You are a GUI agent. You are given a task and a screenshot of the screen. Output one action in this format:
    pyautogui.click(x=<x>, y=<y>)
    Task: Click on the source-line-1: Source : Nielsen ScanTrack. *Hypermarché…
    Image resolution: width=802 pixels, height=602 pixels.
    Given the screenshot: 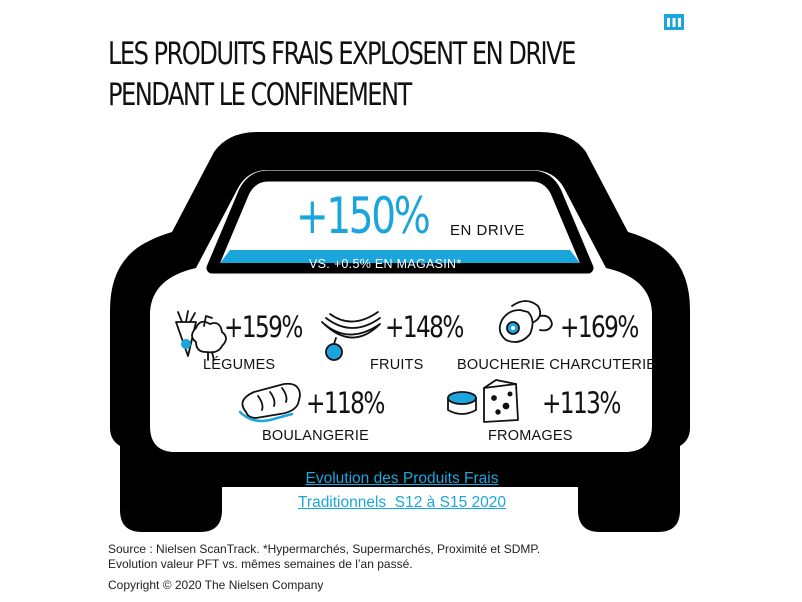 What is the action you would take?
    pyautogui.click(x=324, y=549)
    